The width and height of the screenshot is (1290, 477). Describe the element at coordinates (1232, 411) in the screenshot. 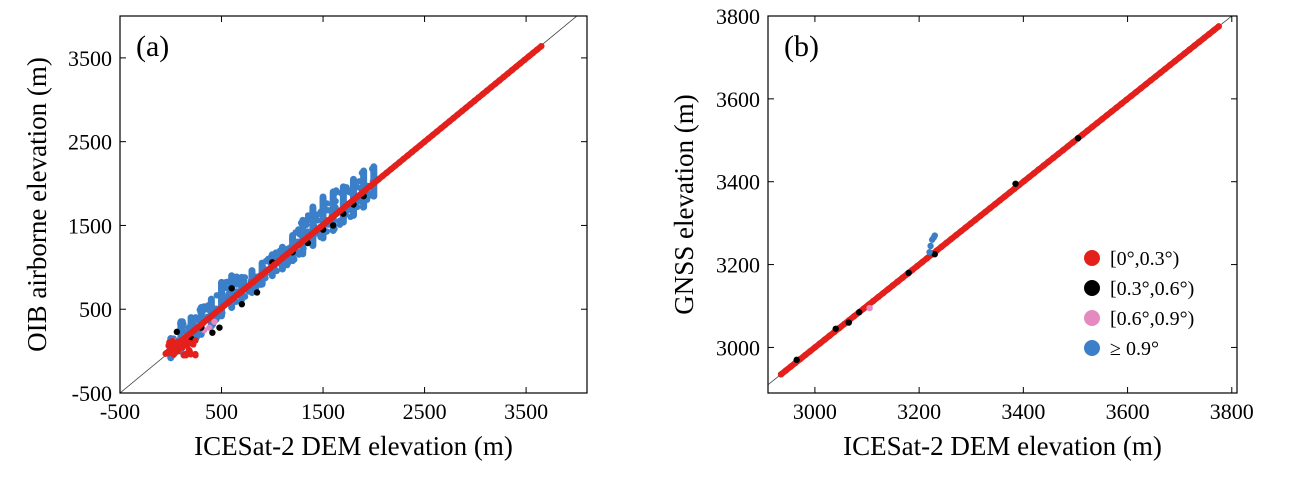

I see `x-tick-label: 3800` at that location.